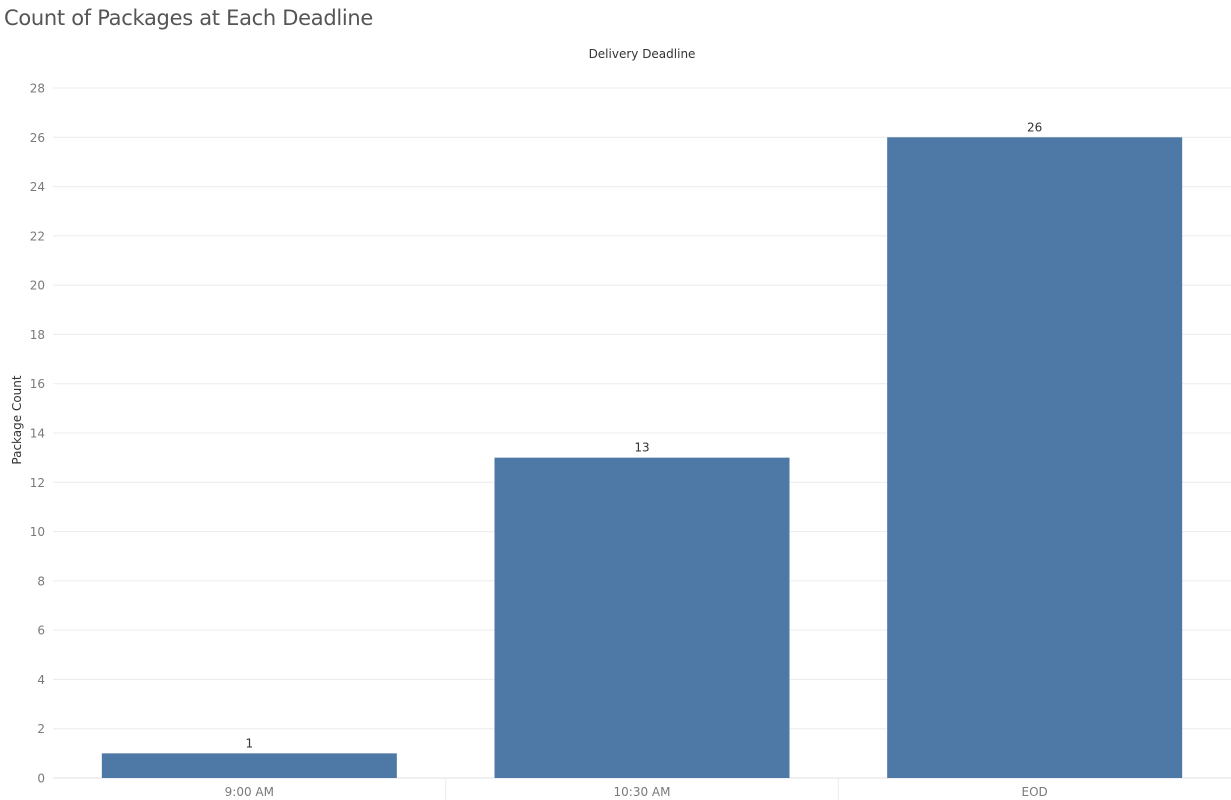 The image size is (1231, 800). I want to click on y-tick-label: 18, so click(37, 335).